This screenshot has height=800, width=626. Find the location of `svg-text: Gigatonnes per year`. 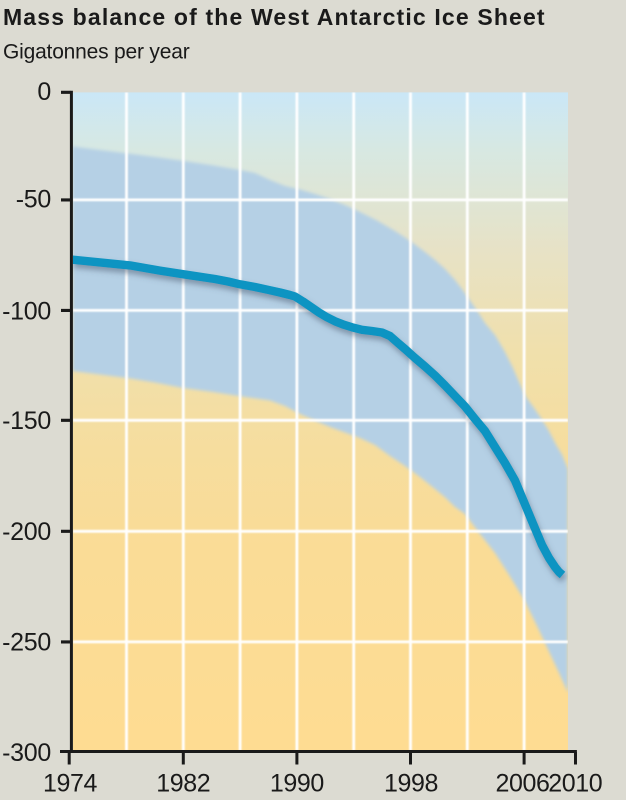

svg-text: Gigatonnes per year is located at coordinates (96, 51).